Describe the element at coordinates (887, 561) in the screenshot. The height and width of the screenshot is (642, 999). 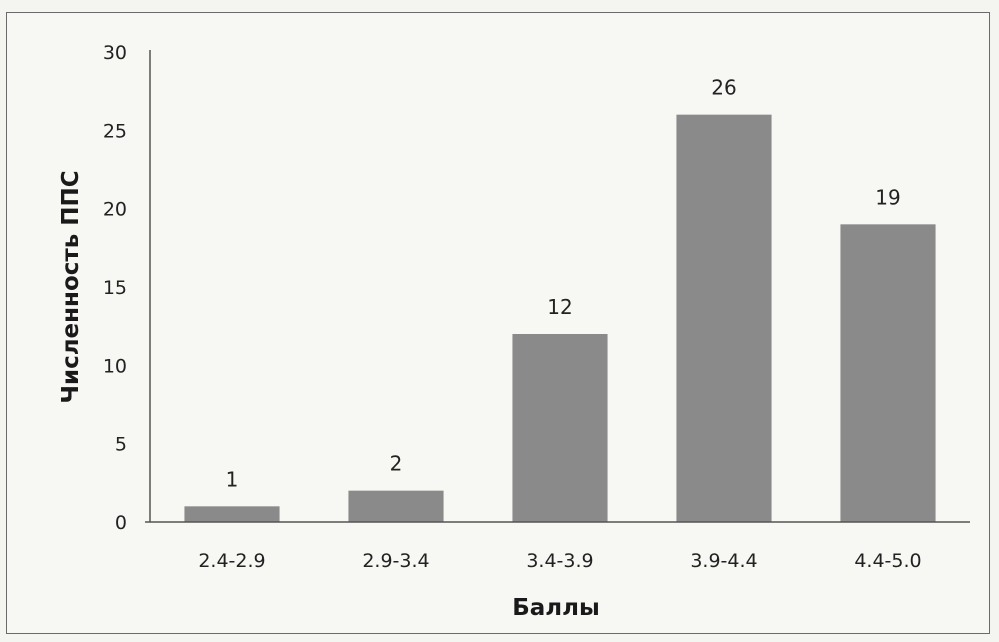
I see `x-tick-label: 4.4-5.0` at that location.